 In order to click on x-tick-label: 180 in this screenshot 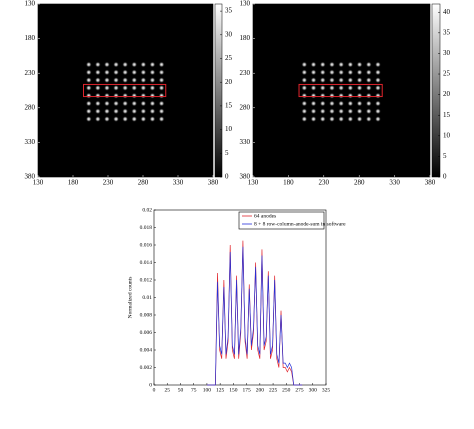, I will do `click(288, 183)`.